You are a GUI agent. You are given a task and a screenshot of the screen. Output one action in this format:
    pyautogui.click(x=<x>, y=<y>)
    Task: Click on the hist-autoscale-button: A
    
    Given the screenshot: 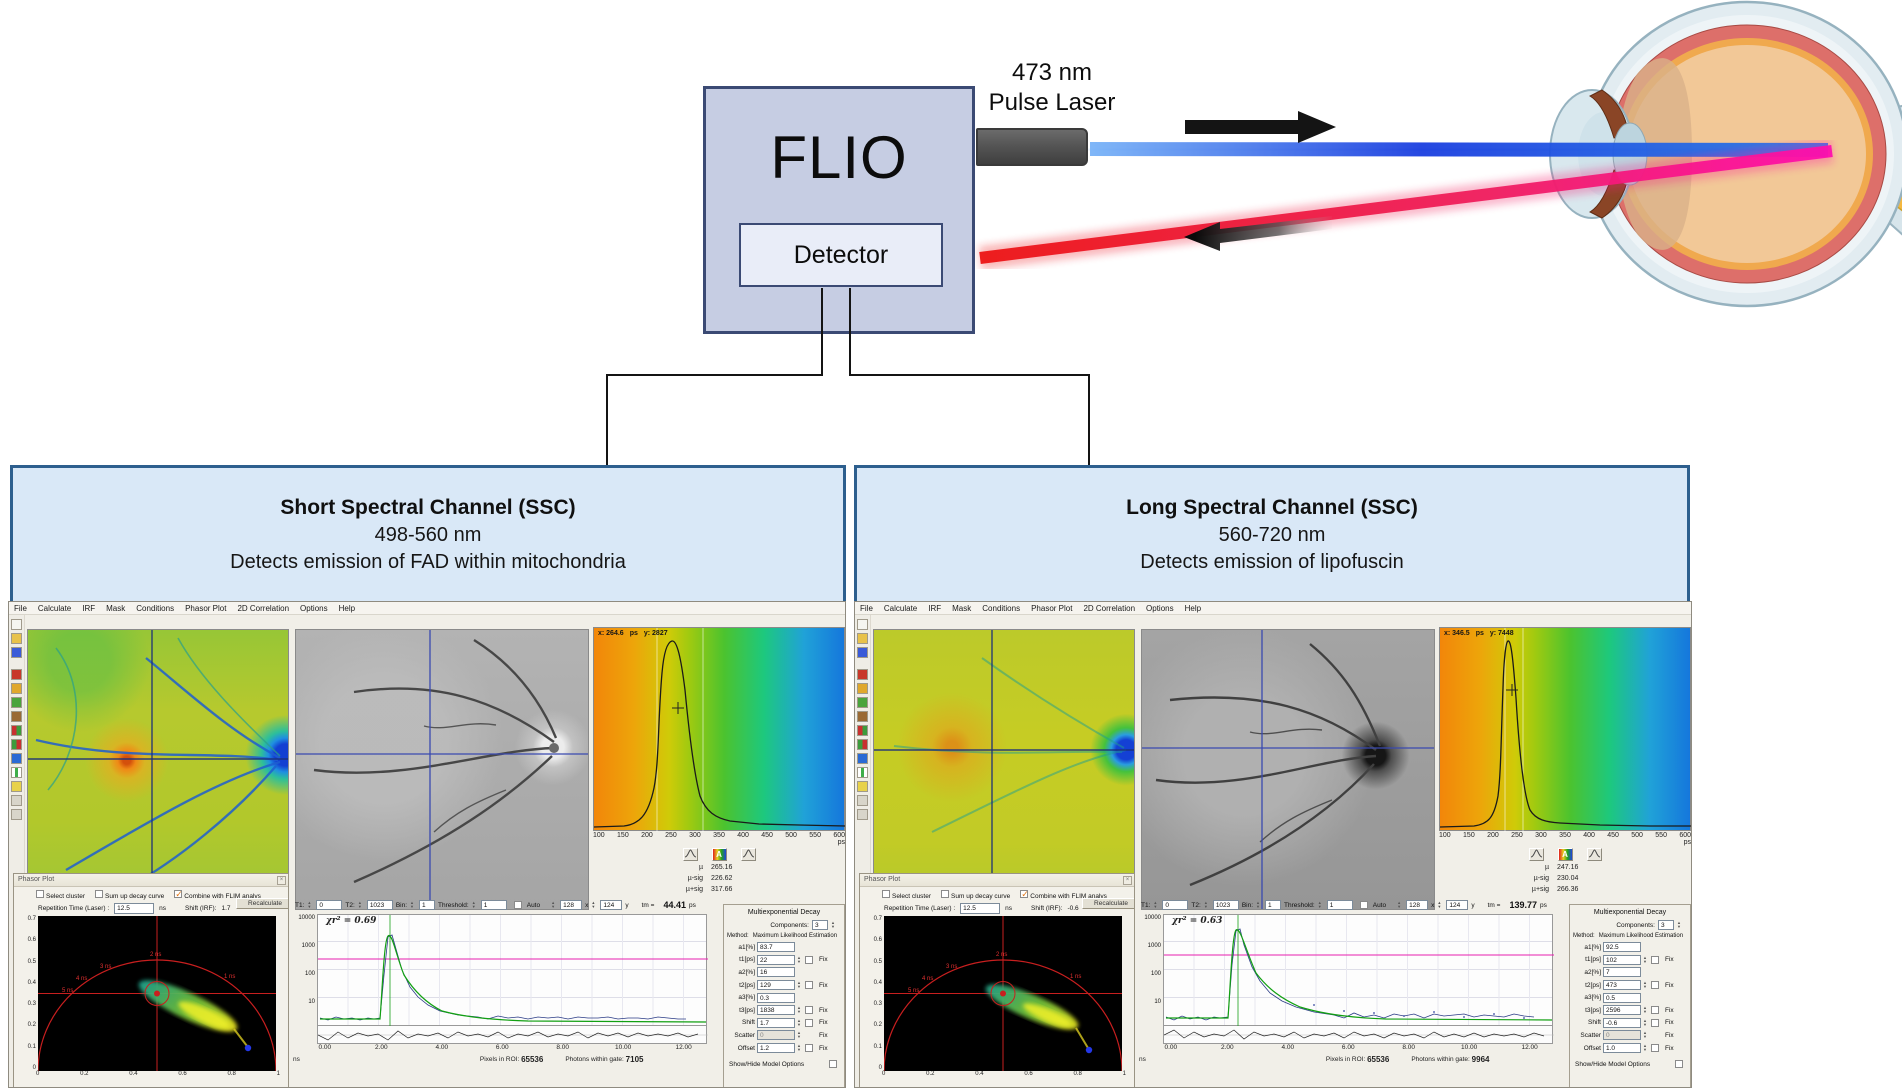 What is the action you would take?
    pyautogui.click(x=1565, y=854)
    